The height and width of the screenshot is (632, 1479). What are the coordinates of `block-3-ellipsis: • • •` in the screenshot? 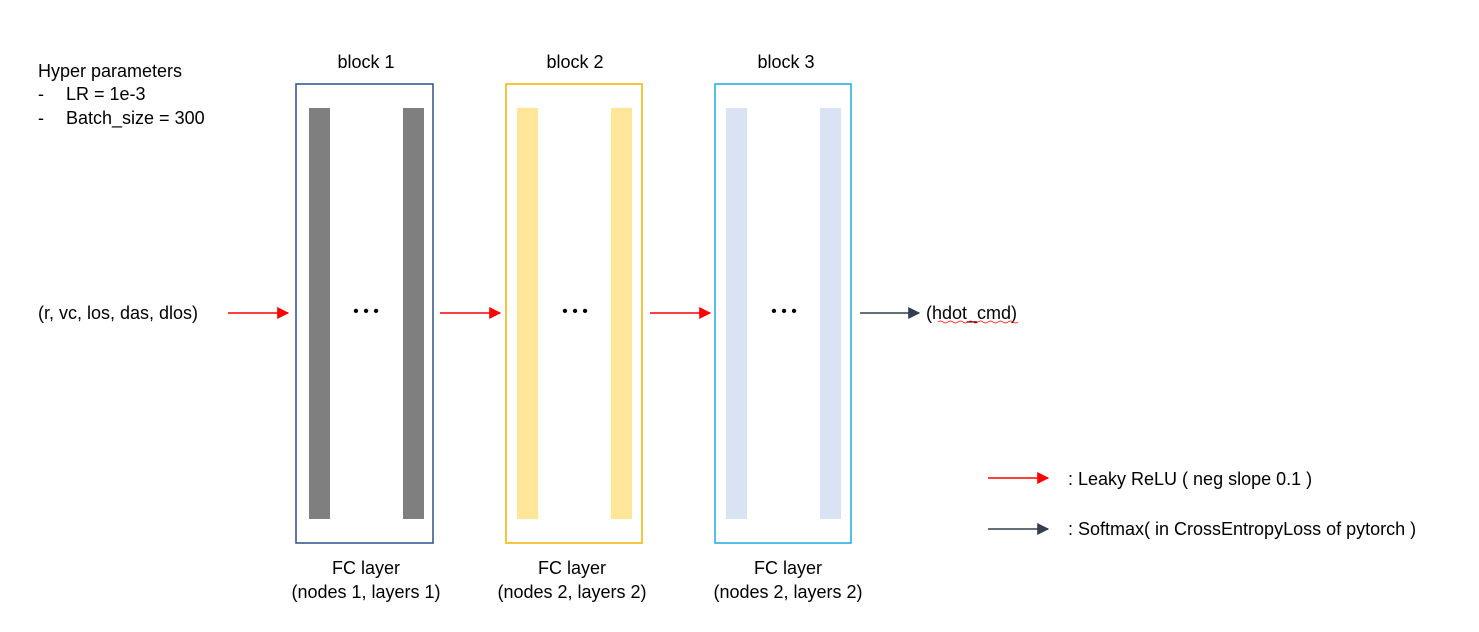 It's located at (784, 311).